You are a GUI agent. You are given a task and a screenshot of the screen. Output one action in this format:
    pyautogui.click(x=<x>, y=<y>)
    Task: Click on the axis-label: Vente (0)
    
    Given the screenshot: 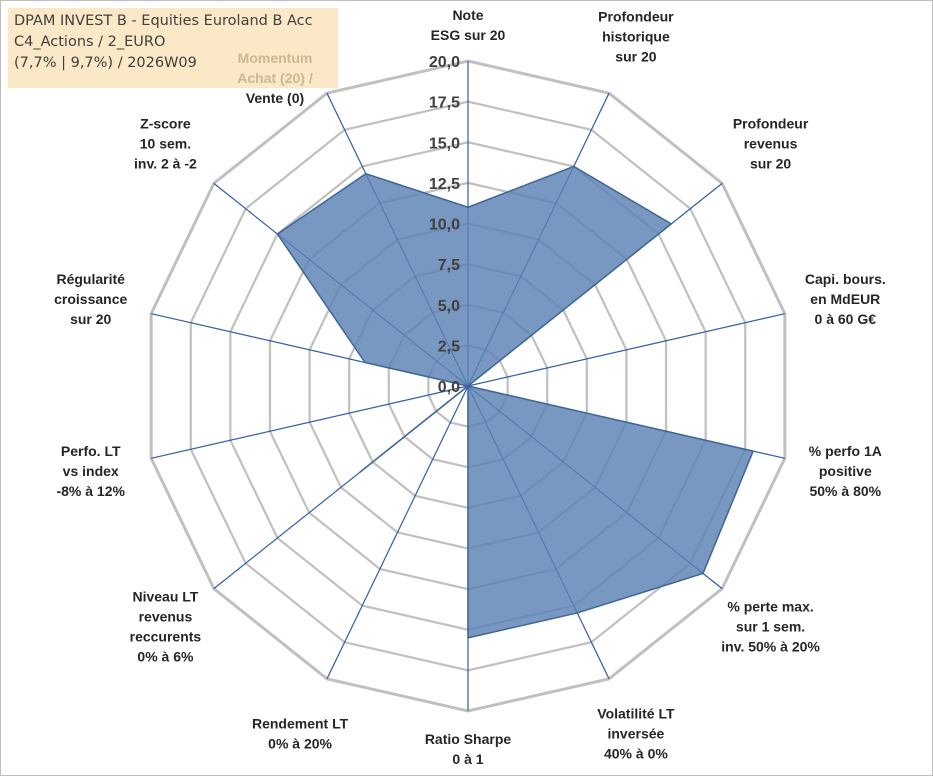 What is the action you would take?
    pyautogui.click(x=275, y=98)
    